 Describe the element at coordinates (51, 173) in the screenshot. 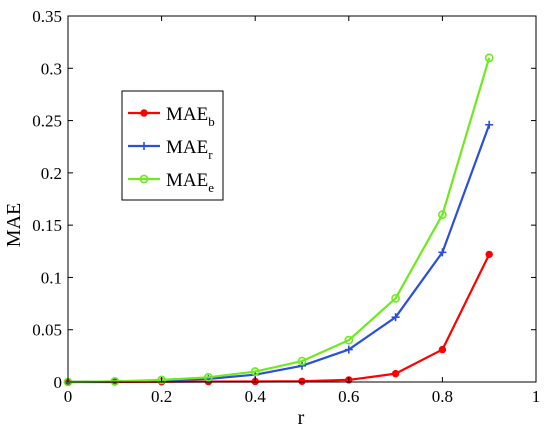

I see `y-tick-label: 0.2` at that location.